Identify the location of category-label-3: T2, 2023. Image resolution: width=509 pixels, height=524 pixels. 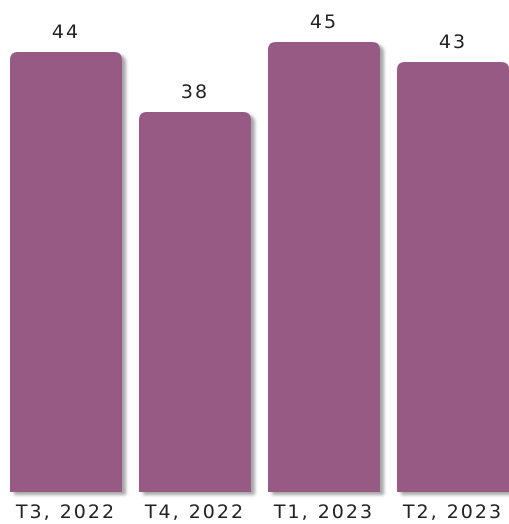
(452, 512).